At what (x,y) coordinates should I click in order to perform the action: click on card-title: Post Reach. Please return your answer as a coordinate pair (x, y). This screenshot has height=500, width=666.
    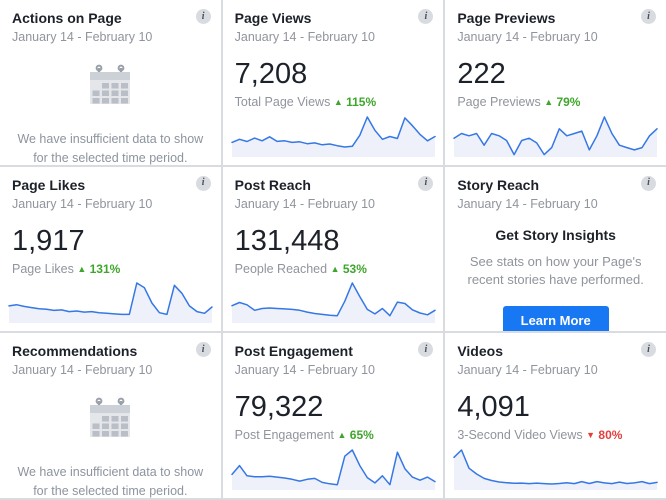
    Looking at the image, I should click on (272, 184).